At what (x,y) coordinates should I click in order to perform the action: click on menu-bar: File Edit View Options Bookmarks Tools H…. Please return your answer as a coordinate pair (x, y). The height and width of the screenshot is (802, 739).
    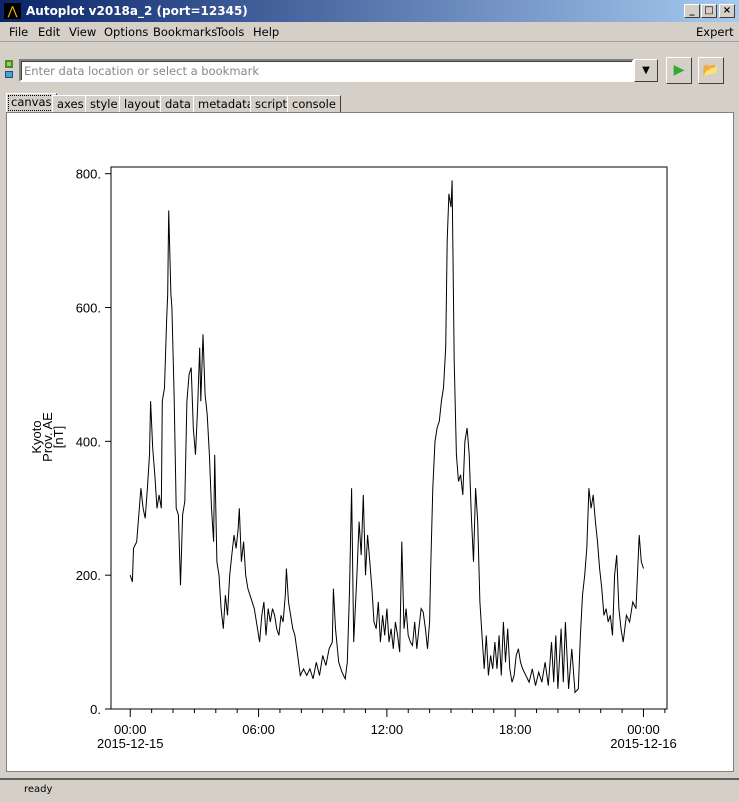
    Looking at the image, I should click on (369, 32).